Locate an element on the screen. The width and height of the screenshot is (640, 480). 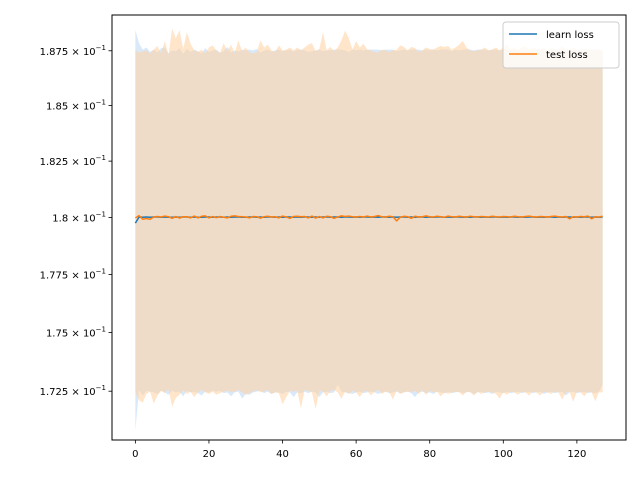
x-tick-label: 60 is located at coordinates (356, 454).